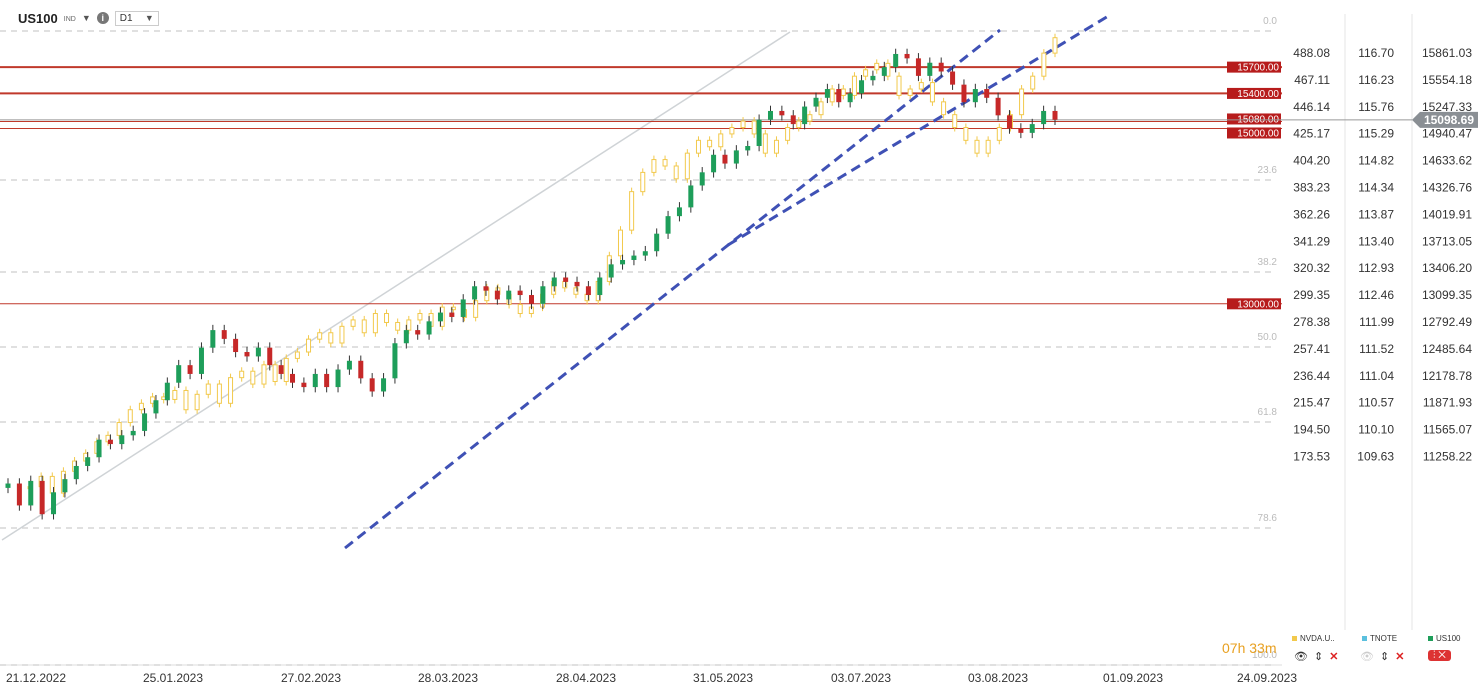  What do you see at coordinates (1264, 655) in the screenshot?
I see `fib-label: 100.0` at bounding box center [1264, 655].